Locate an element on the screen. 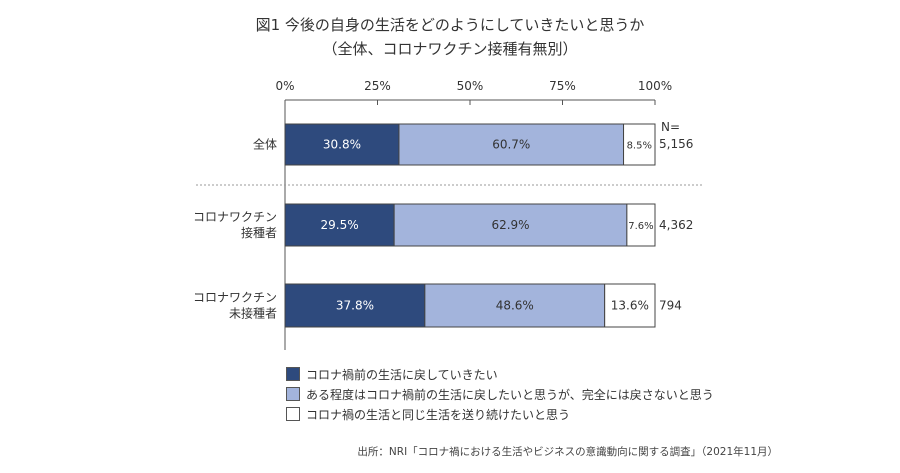 Image resolution: width=900 pixels, height=473 pixels. bar-label-2-0: 37.8% is located at coordinates (355, 306).